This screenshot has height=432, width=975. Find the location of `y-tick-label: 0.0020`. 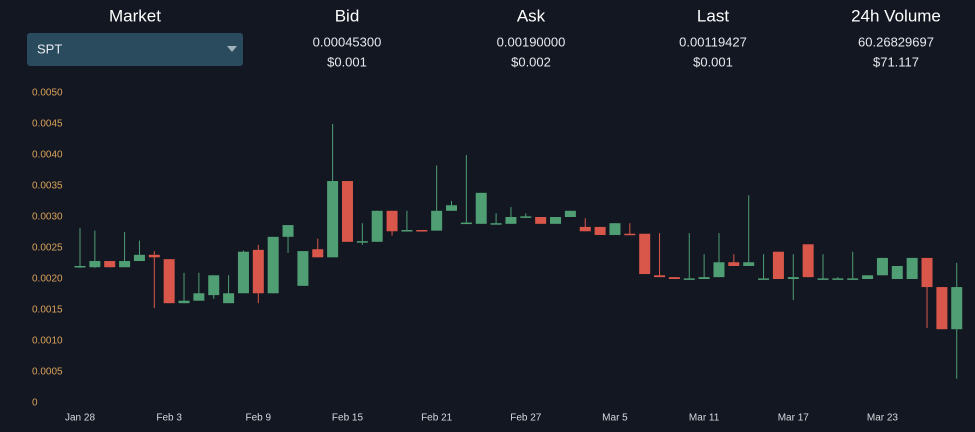

y-tick-label: 0.0020 is located at coordinates (47, 279).